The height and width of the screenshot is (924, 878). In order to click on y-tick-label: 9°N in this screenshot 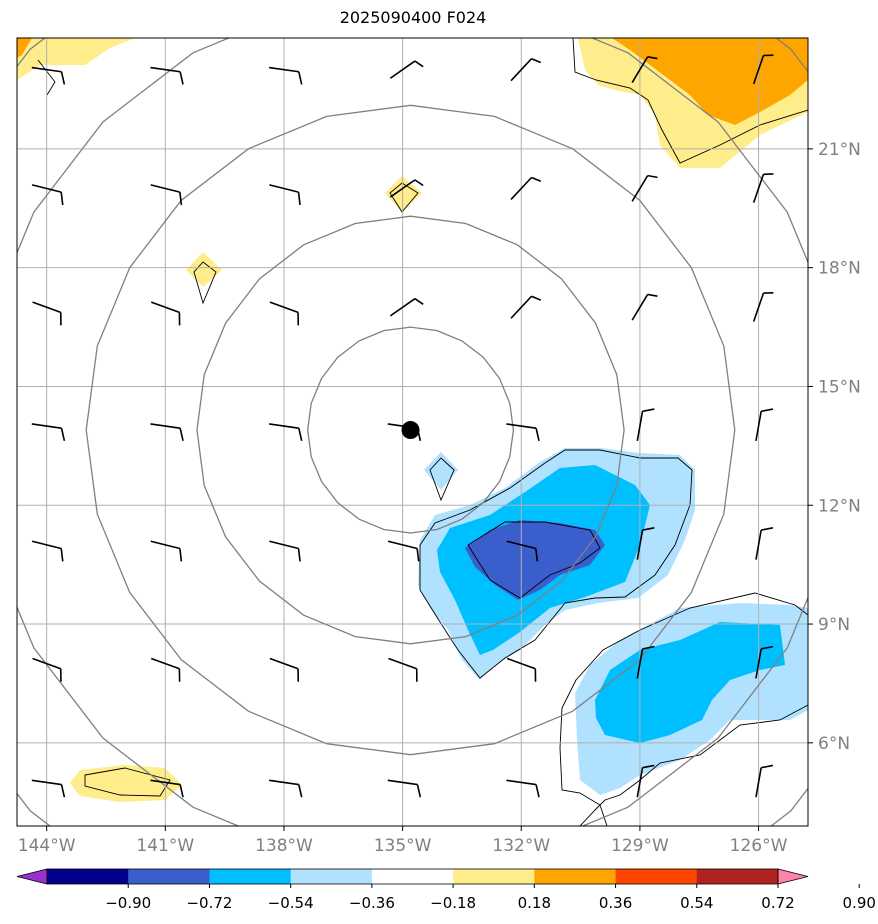, I will do `click(834, 625)`.